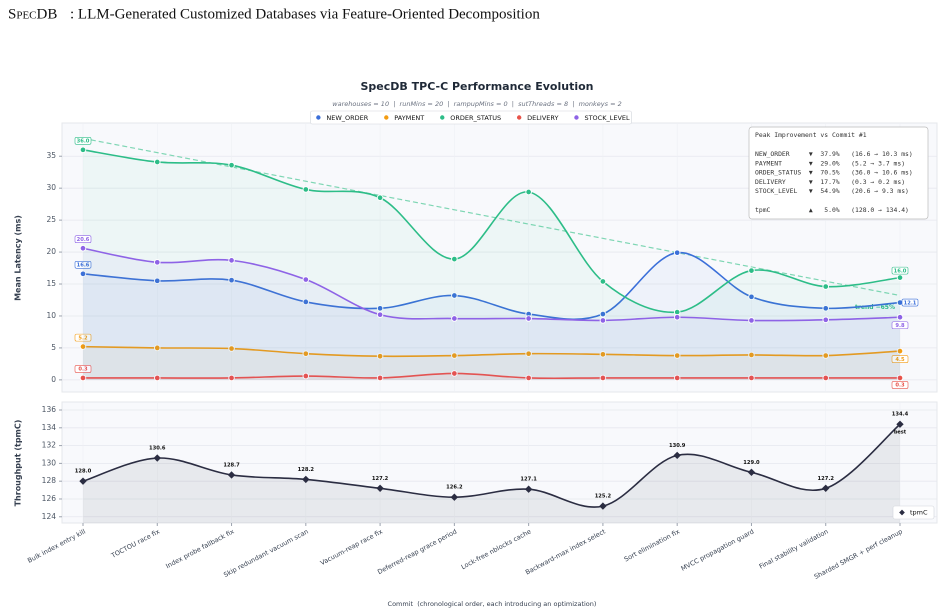 This screenshot has height=615, width=943. Describe the element at coordinates (565, 551) in the screenshot. I see `x-tick-label: Backward-max index select` at that location.